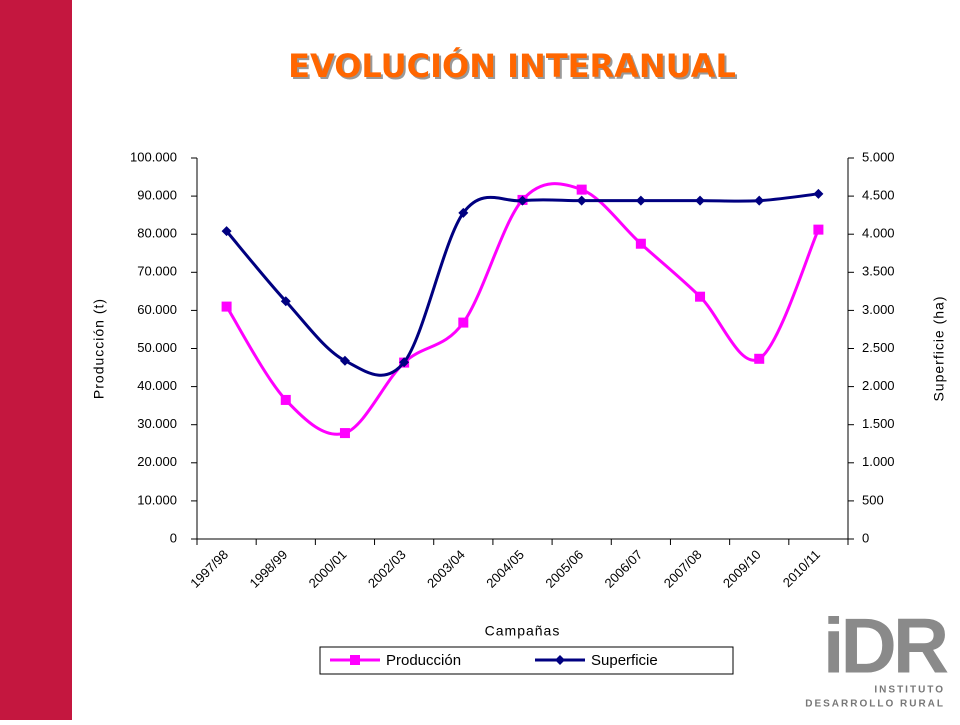  What do you see at coordinates (157, 461) in the screenshot?
I see `y-tick-label: 20.000` at bounding box center [157, 461].